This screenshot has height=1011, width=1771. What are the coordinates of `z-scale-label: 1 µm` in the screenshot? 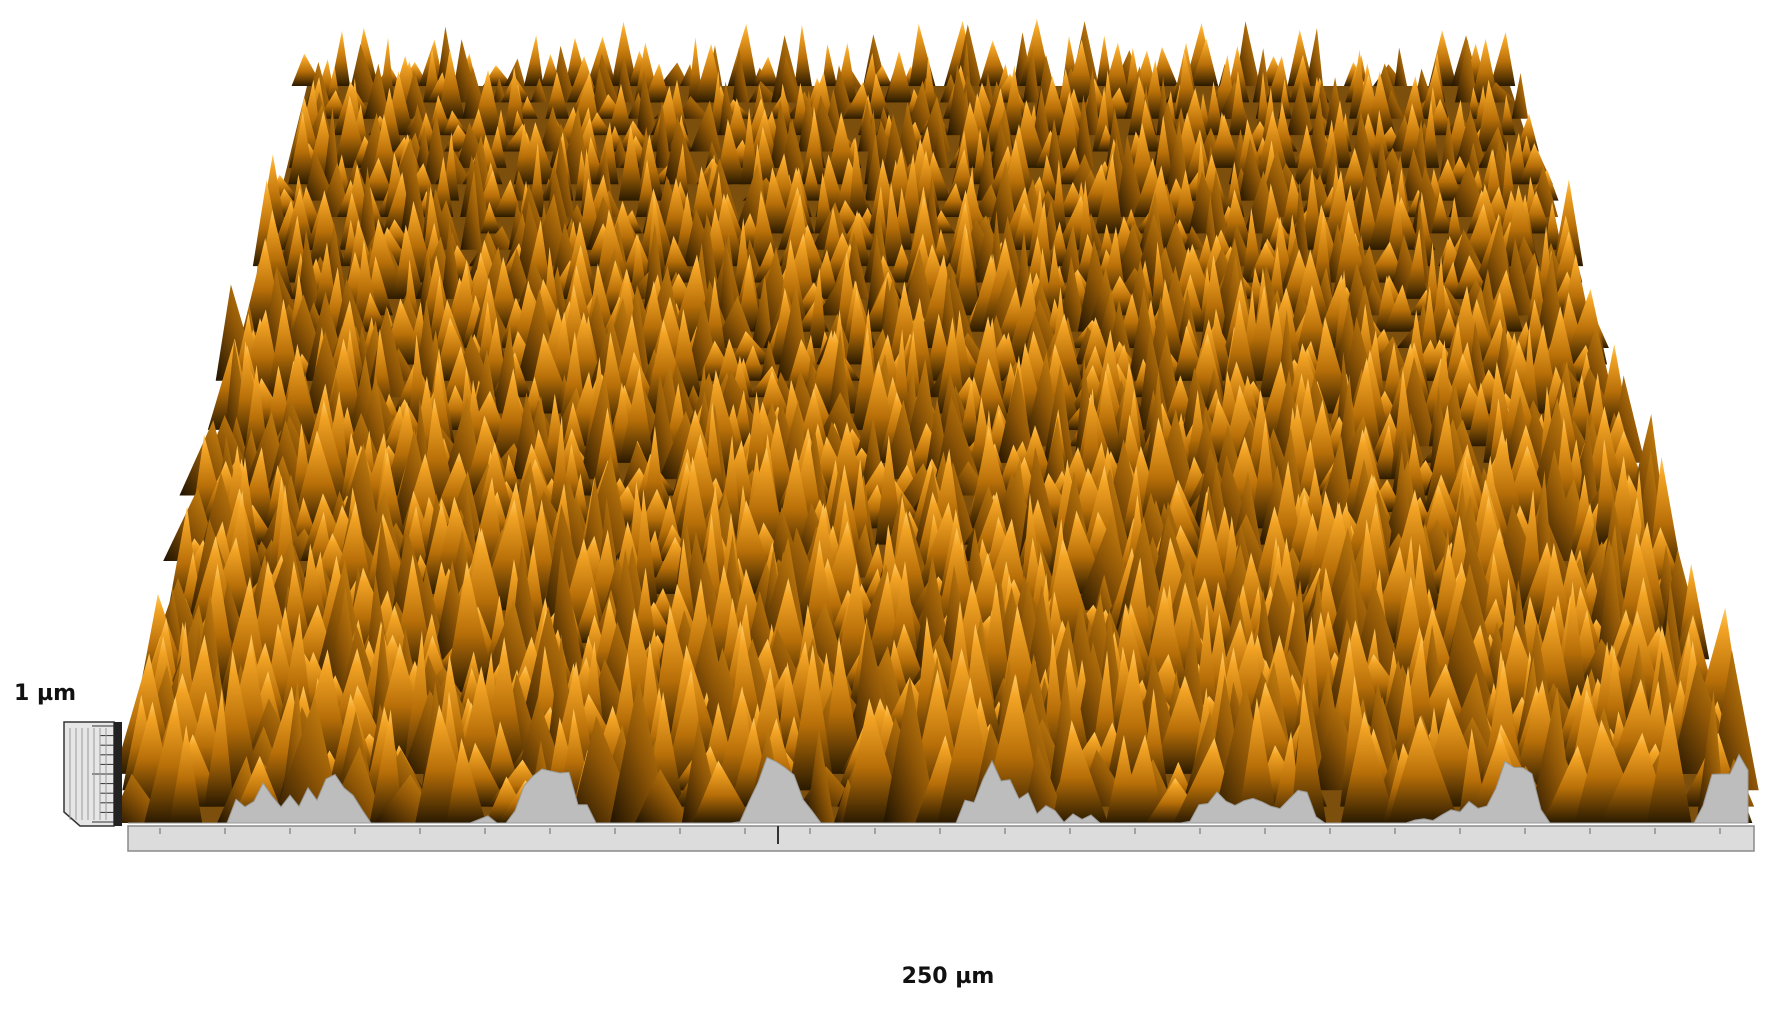 It's located at (45, 693).